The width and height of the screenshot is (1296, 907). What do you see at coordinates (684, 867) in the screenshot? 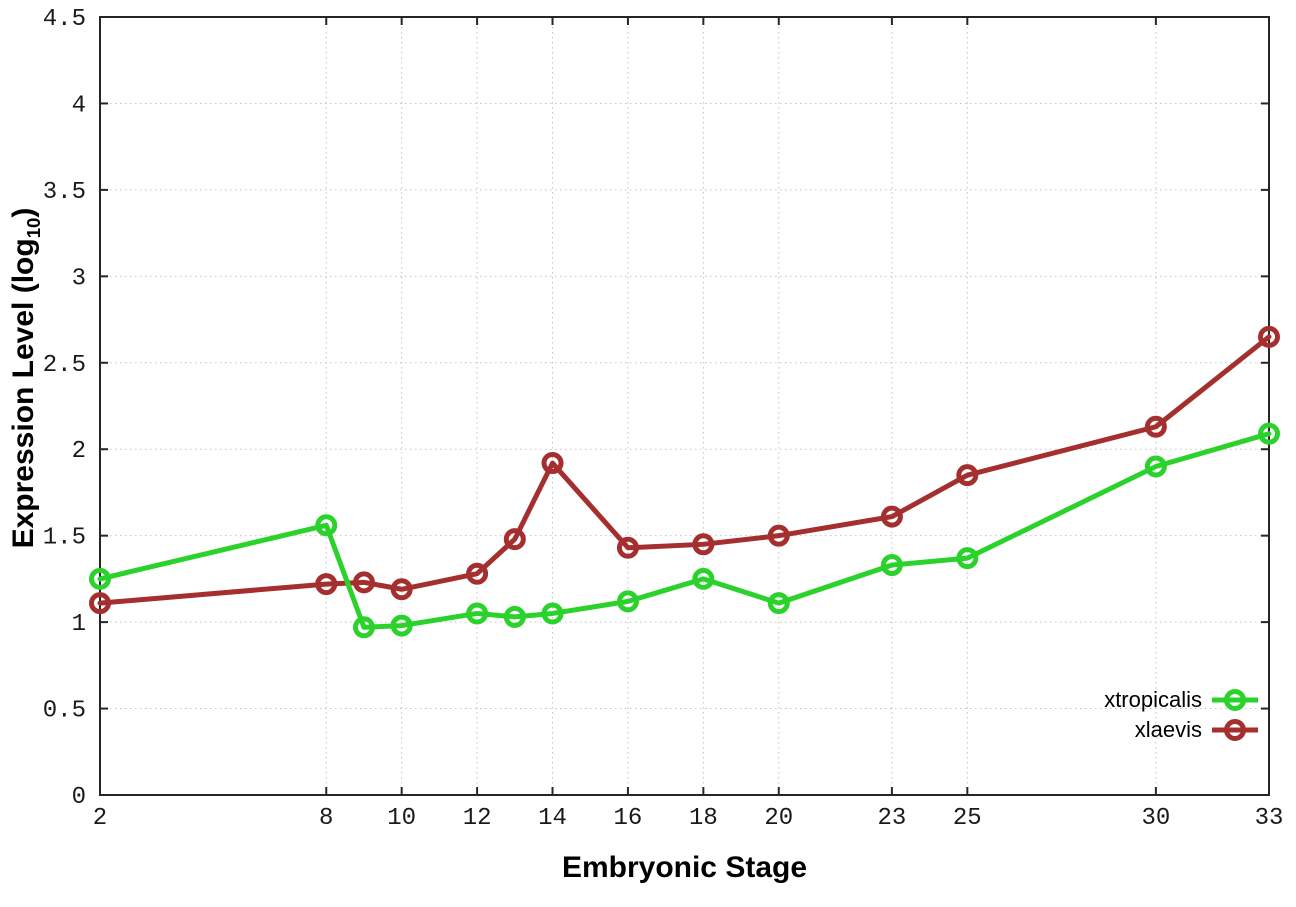
I see `x-axis-title: Embryonic Stage` at bounding box center [684, 867].